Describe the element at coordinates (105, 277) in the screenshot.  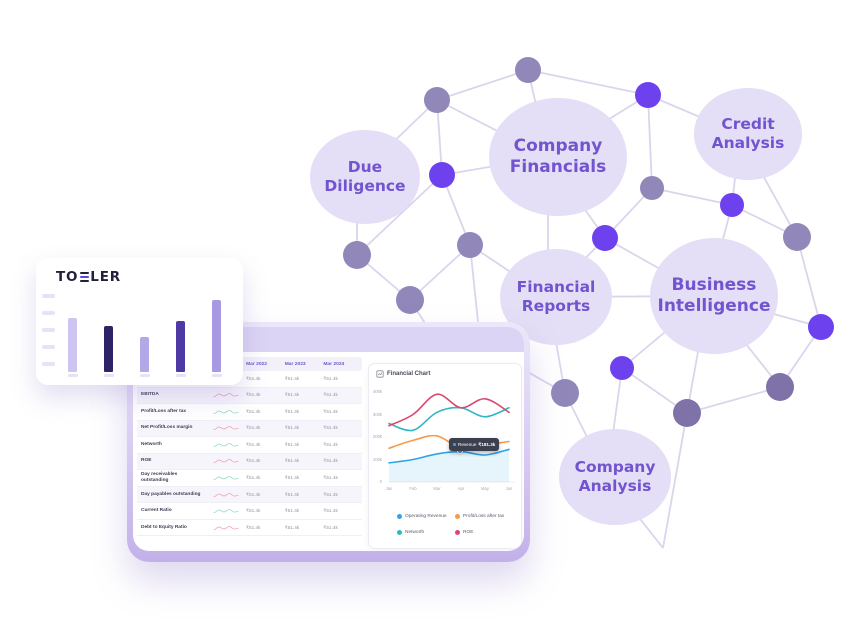
I see `logo-suffix: LER` at that location.